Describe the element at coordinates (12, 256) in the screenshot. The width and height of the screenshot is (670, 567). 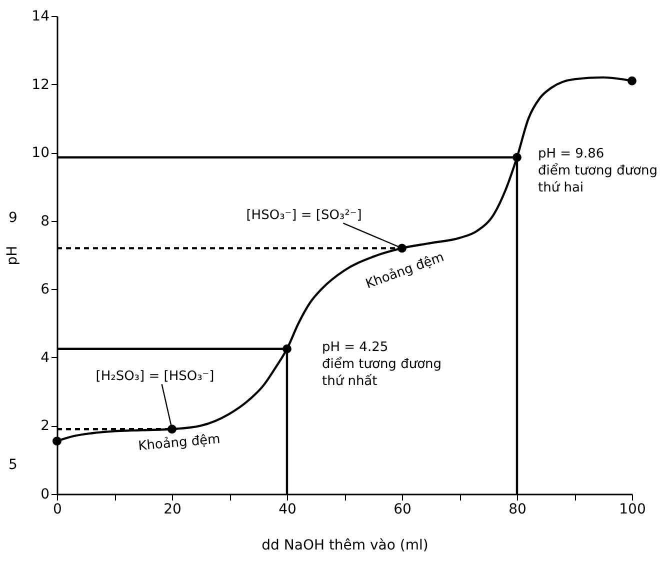
I see `y-axis-title: pH` at that location.